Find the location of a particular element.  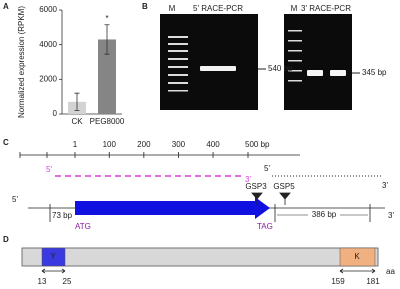

domain-y is located at coordinates (53, 257).